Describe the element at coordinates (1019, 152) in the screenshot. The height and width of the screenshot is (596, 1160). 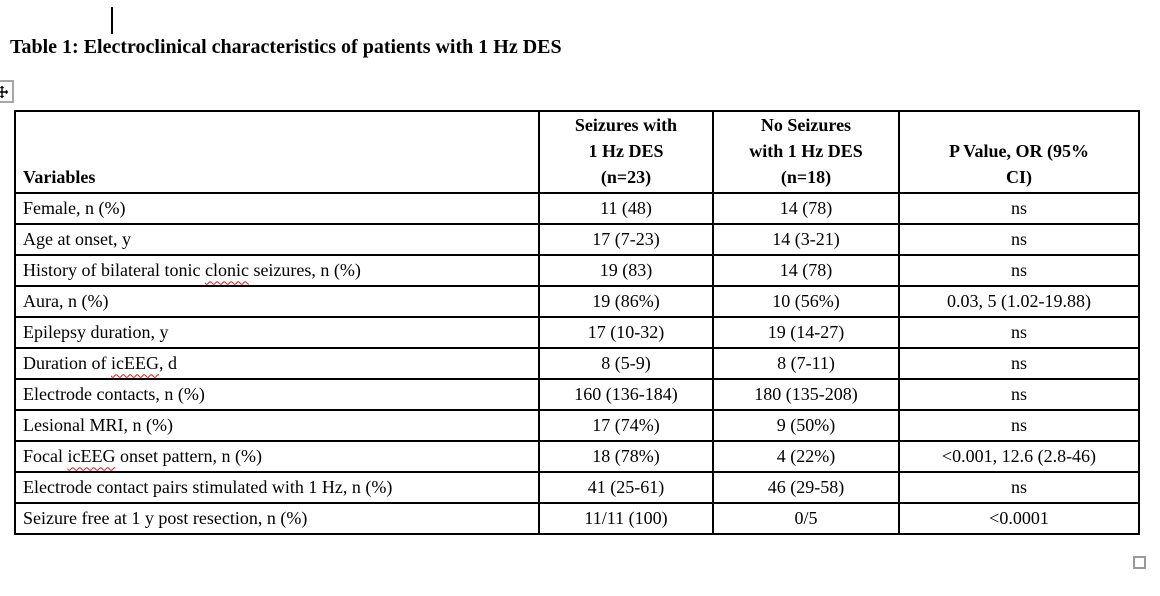
I see `header-p-value: P Value, OR (95% CI)` at that location.